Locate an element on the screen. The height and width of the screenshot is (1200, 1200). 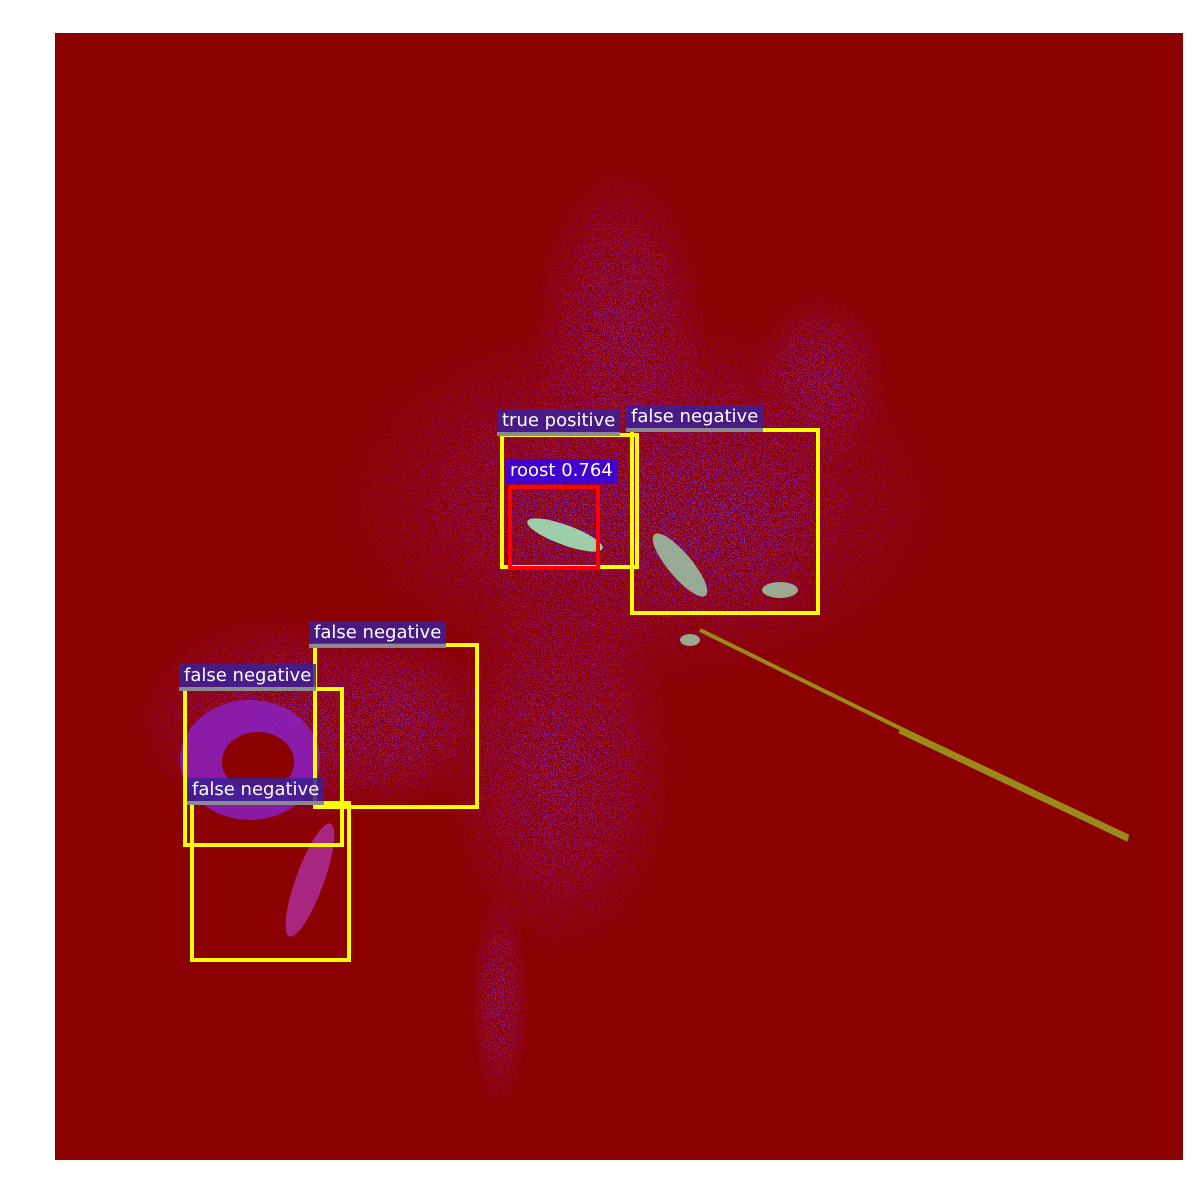
label-false-negative-2: false negative is located at coordinates (378, 634).